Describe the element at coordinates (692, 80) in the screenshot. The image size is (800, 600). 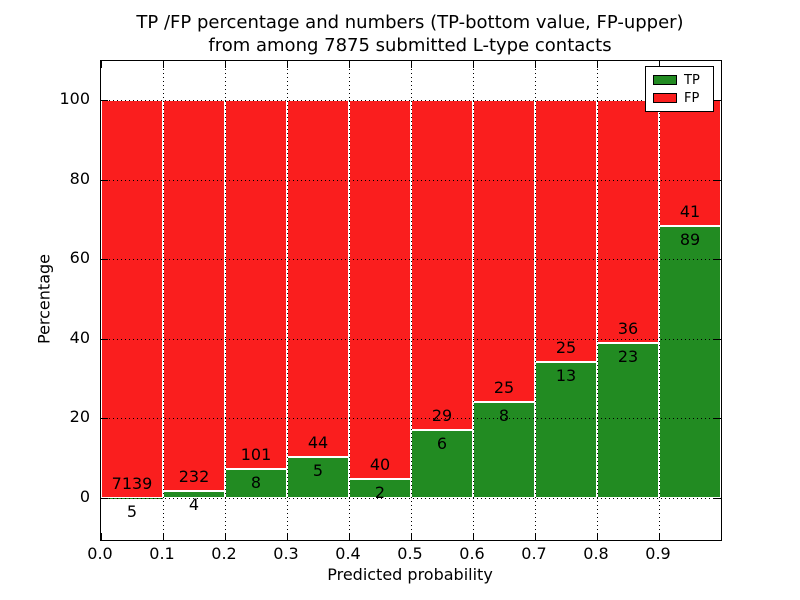
I see `legend-label: TP` at that location.